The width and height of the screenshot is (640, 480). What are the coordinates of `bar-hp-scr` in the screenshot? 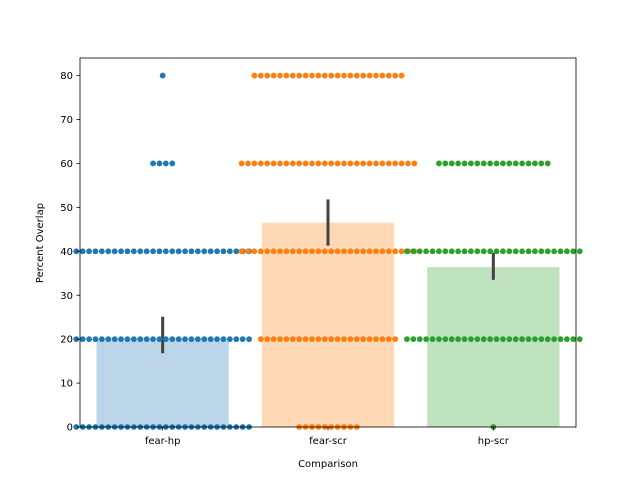 It's located at (493, 347).